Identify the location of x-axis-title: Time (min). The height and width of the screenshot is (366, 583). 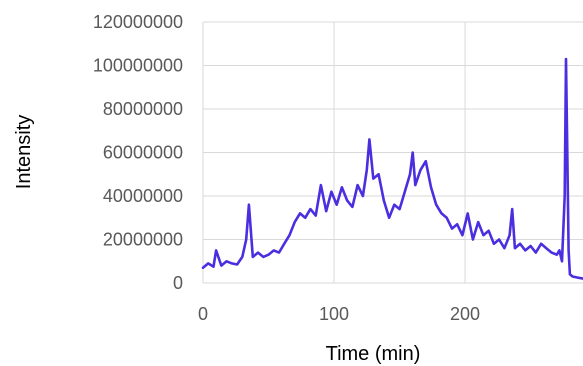
(373, 354).